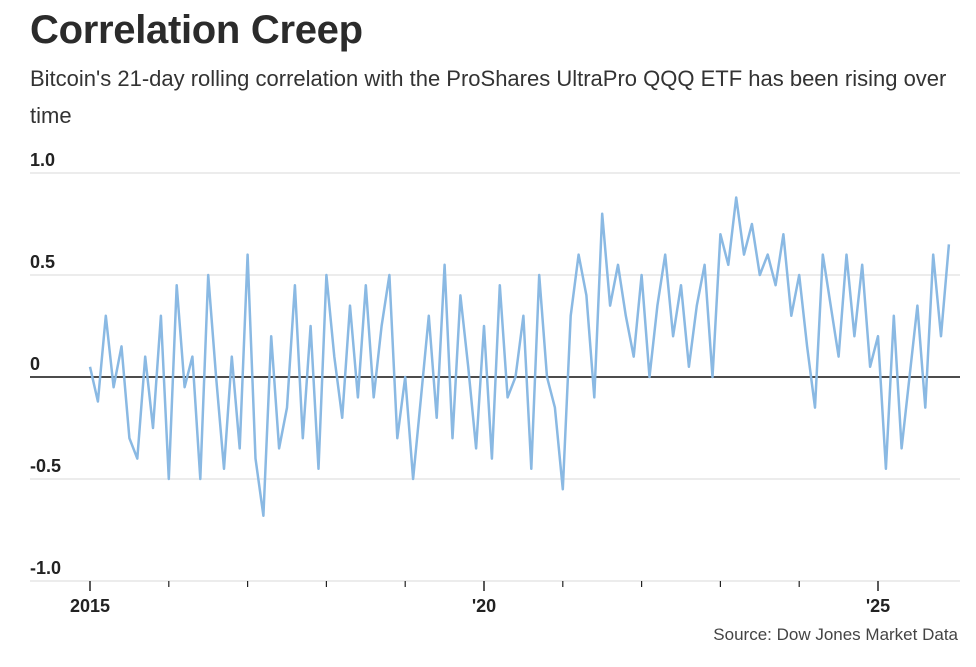 Image resolution: width=976 pixels, height=667 pixels. I want to click on source-note: Source: Dow Jones Market Data, so click(835, 634).